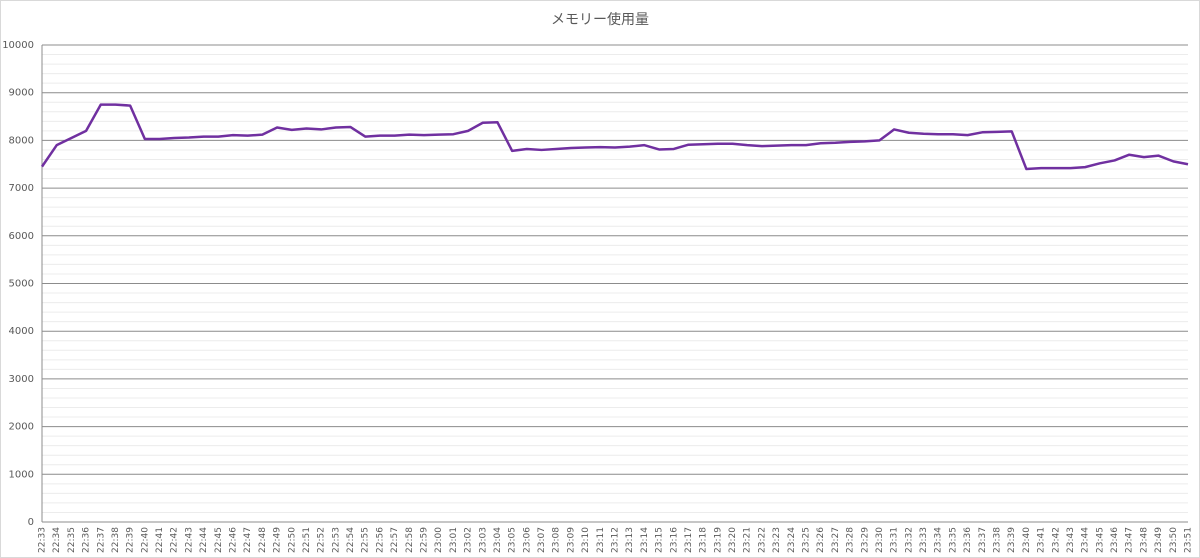 The image size is (1200, 558). What do you see at coordinates (425, 540) in the screenshot?
I see `x-tick-label: 22:59` at bounding box center [425, 540].